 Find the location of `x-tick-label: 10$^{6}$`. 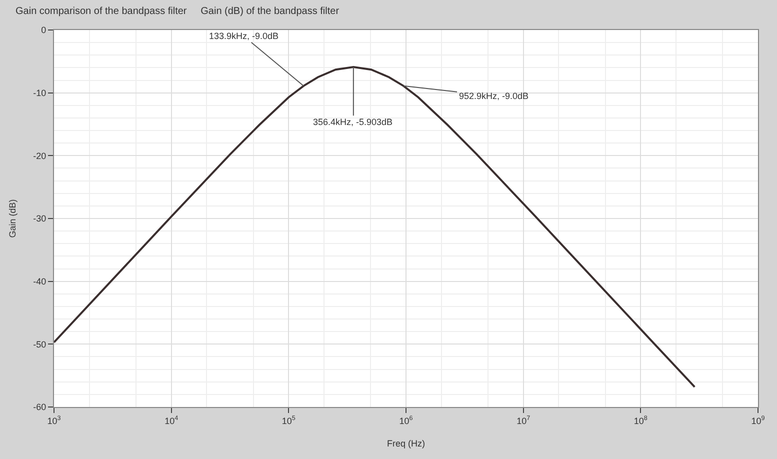

x-tick-label: 10$^{6}$ is located at coordinates (406, 420).